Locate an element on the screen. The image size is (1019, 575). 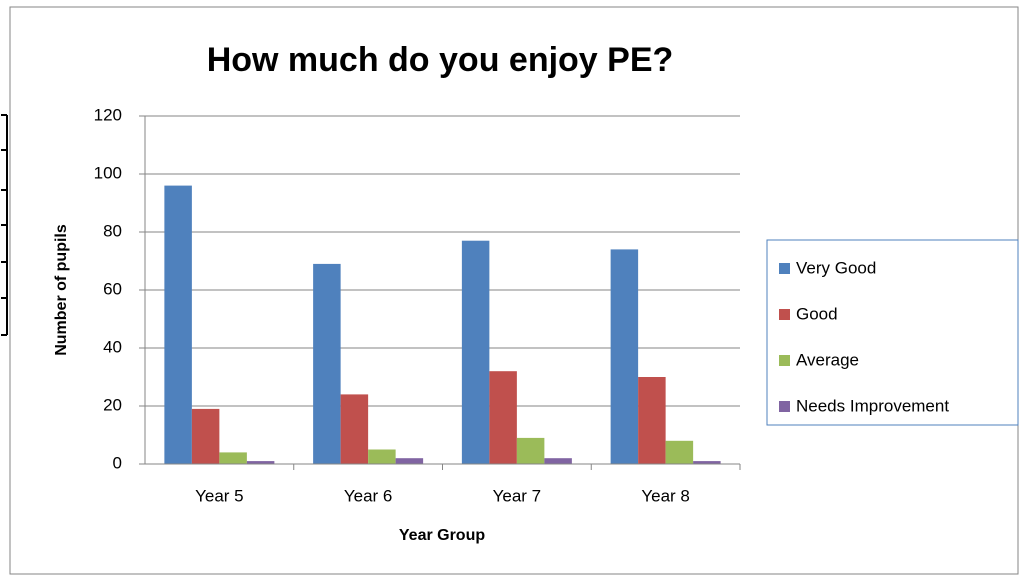
y-tick-label: 0 is located at coordinates (117, 462).